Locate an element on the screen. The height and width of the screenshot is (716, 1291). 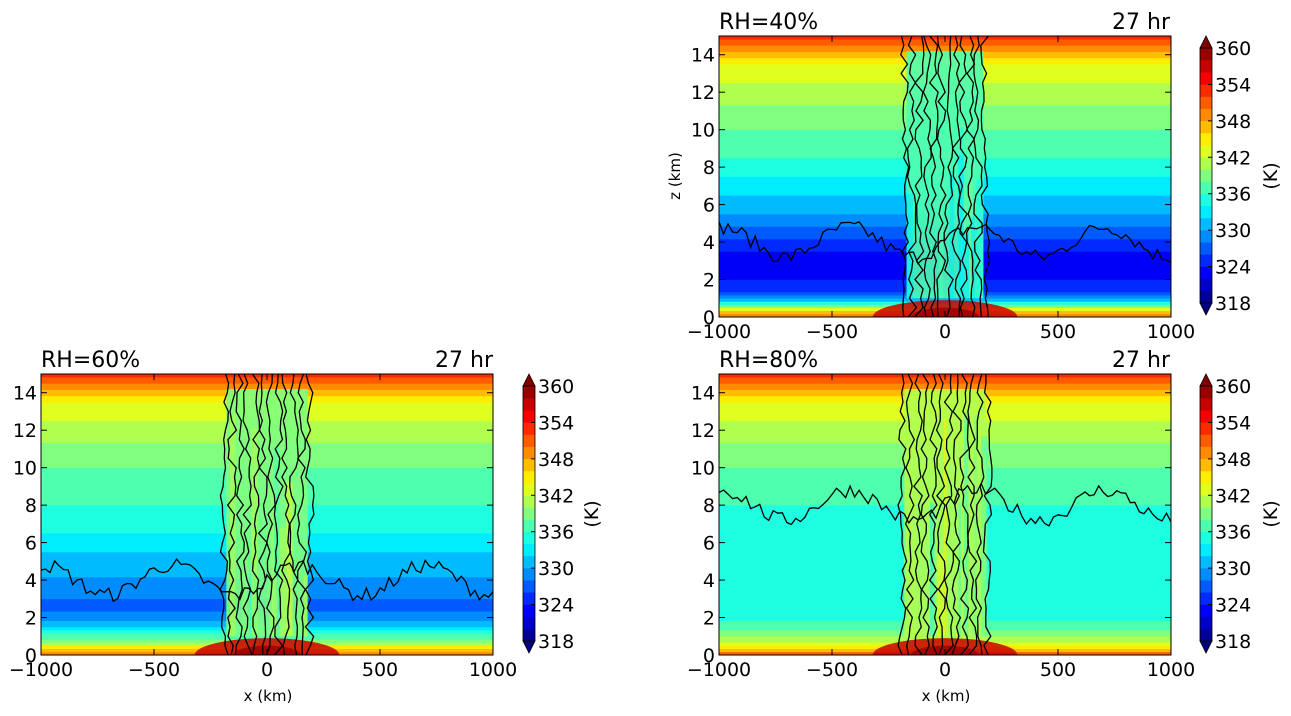
y-tick-label: 4 is located at coordinates (709, 581).